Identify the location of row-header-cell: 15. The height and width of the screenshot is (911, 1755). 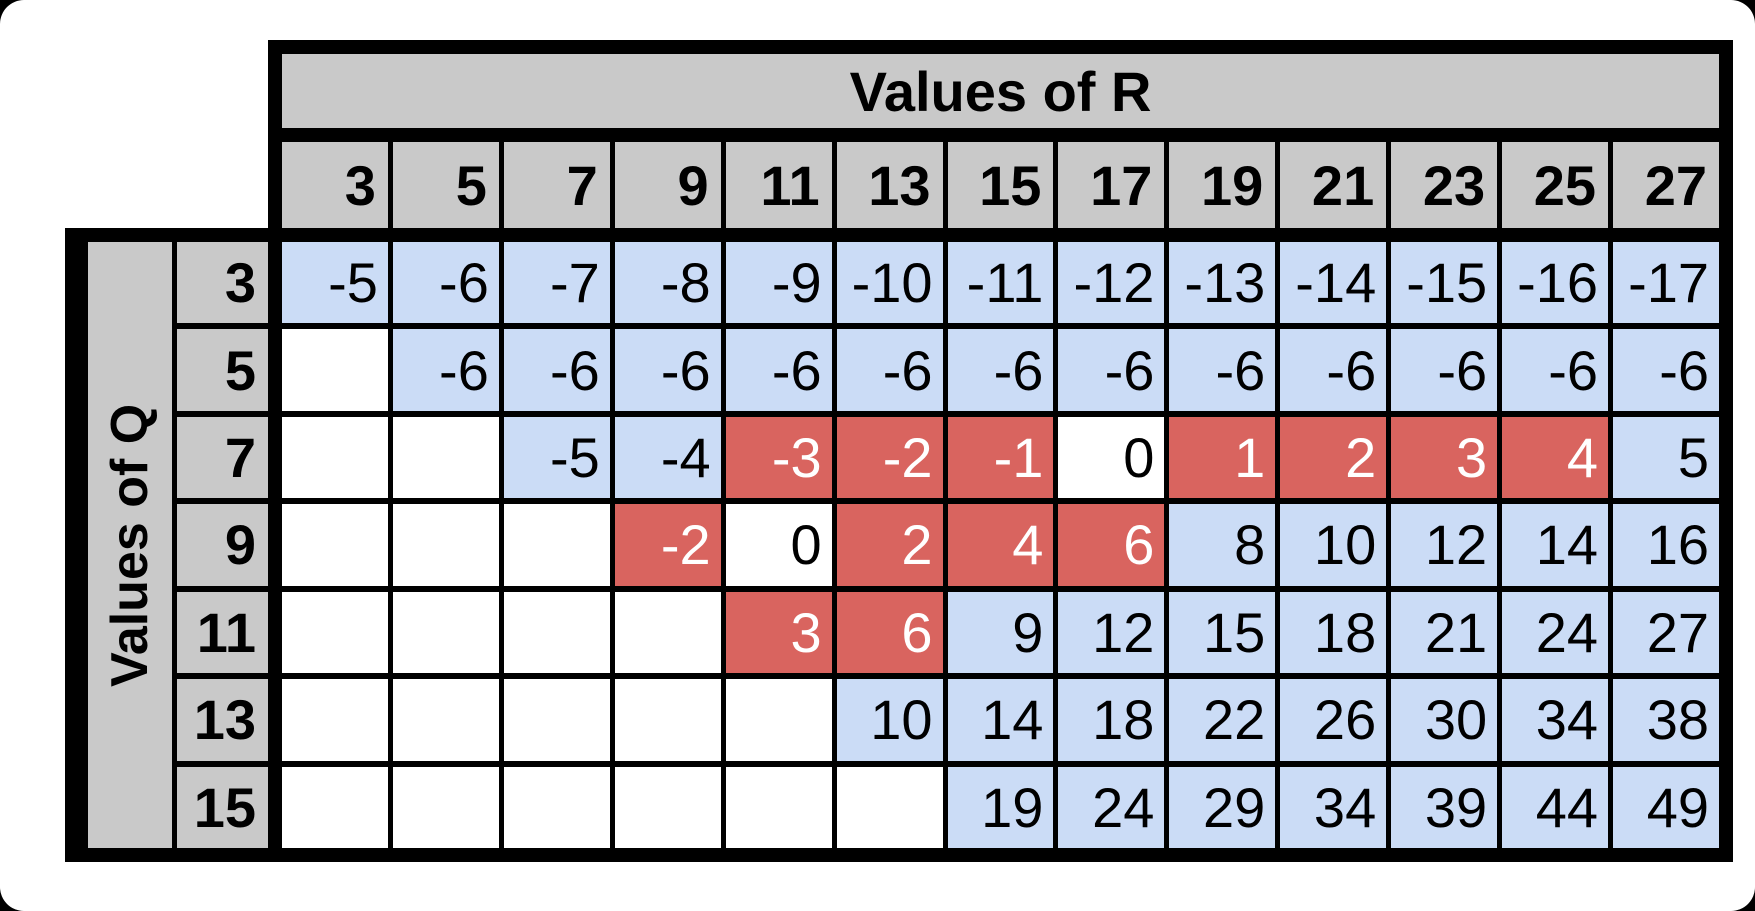
(227, 807).